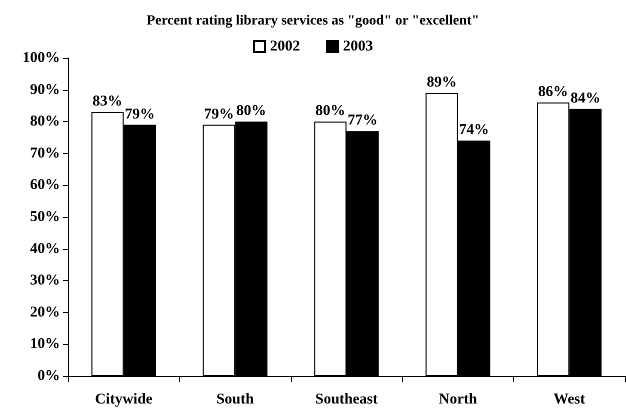  What do you see at coordinates (441, 82) in the screenshot?
I see `data-label: 89%` at bounding box center [441, 82].